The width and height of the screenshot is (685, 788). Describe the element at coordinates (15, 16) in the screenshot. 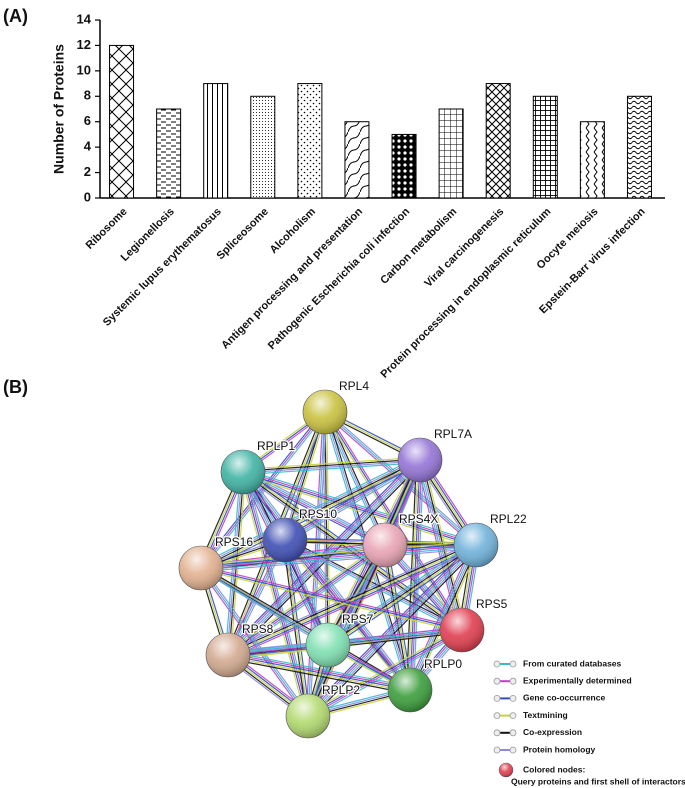

I see `panel-label: (A)` at that location.